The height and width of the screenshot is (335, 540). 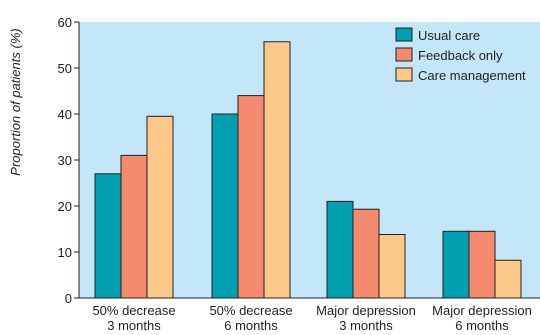 What do you see at coordinates (482, 318) in the screenshot?
I see `x-tick-label-4: Major depression 6 months` at bounding box center [482, 318].